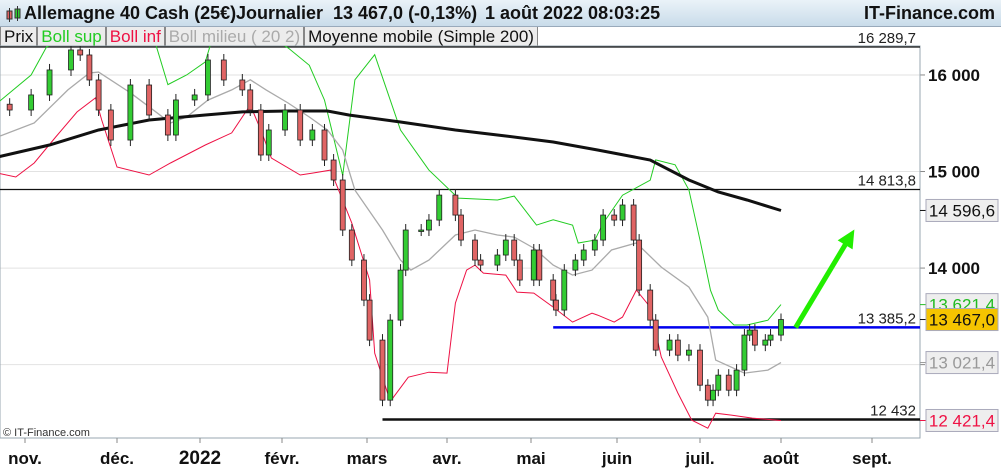  I want to click on level-label: 12 432, so click(893, 410).